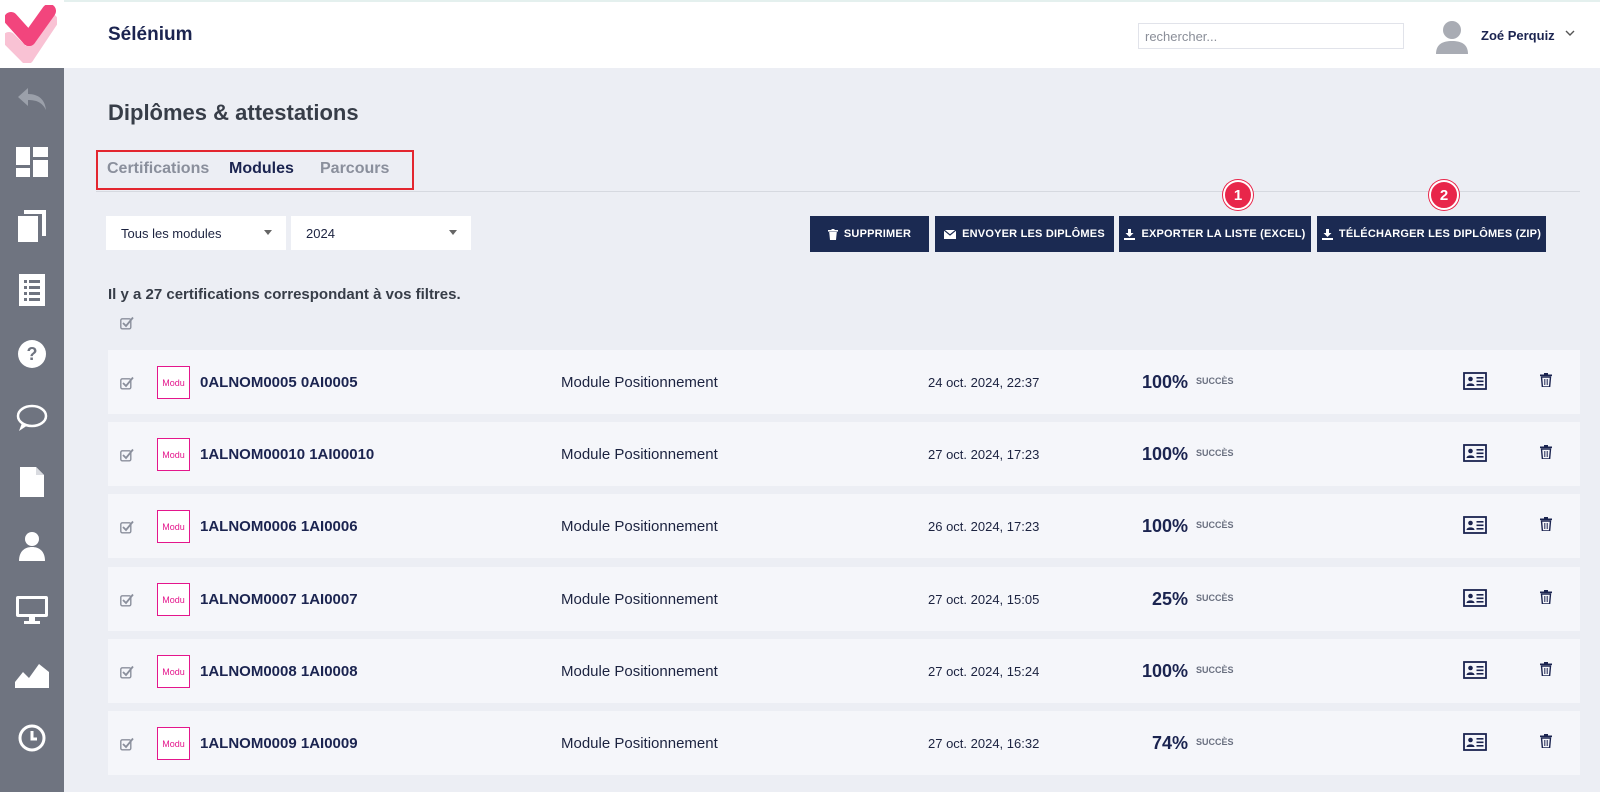 Image resolution: width=1600 pixels, height=792 pixels. I want to click on tabs-divider, so click(838, 191).